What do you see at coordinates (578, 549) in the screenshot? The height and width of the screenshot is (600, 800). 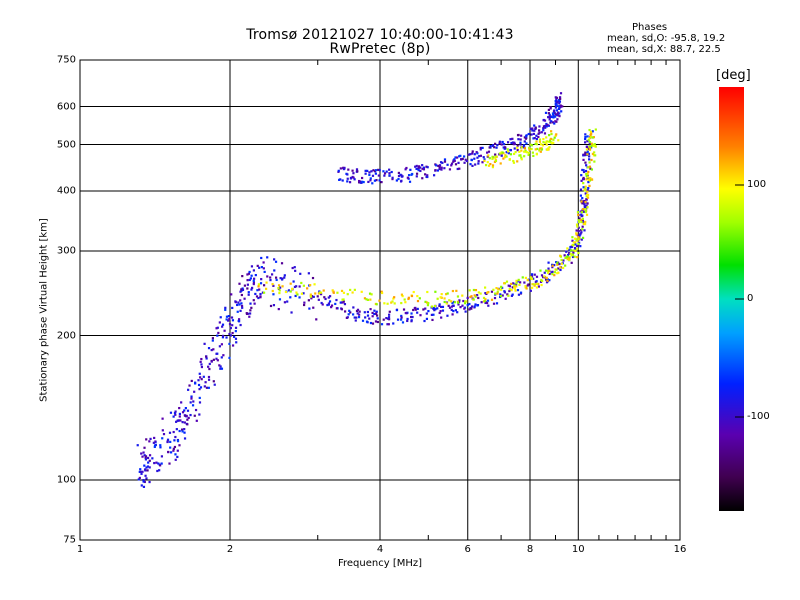 I see `x-tick-label: 10` at bounding box center [578, 549].